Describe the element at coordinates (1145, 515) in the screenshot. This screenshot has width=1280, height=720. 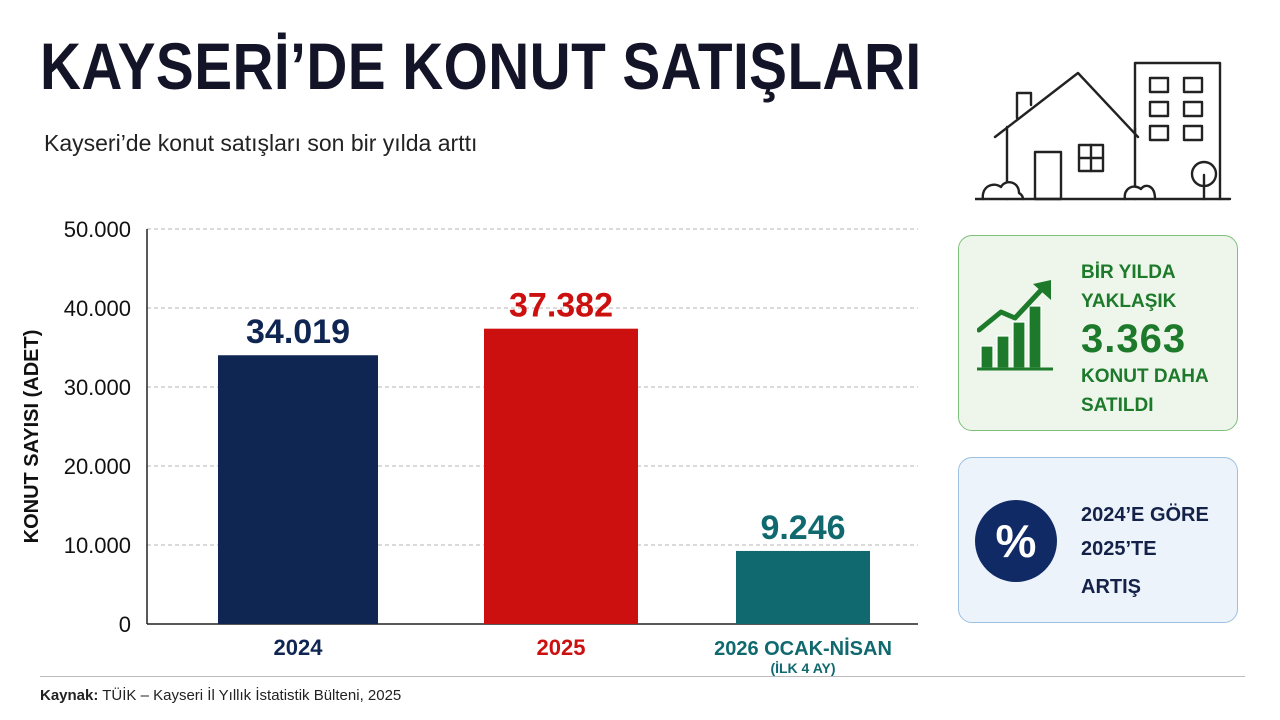
I see `percent-line-1: 2024’E GÖRE` at that location.